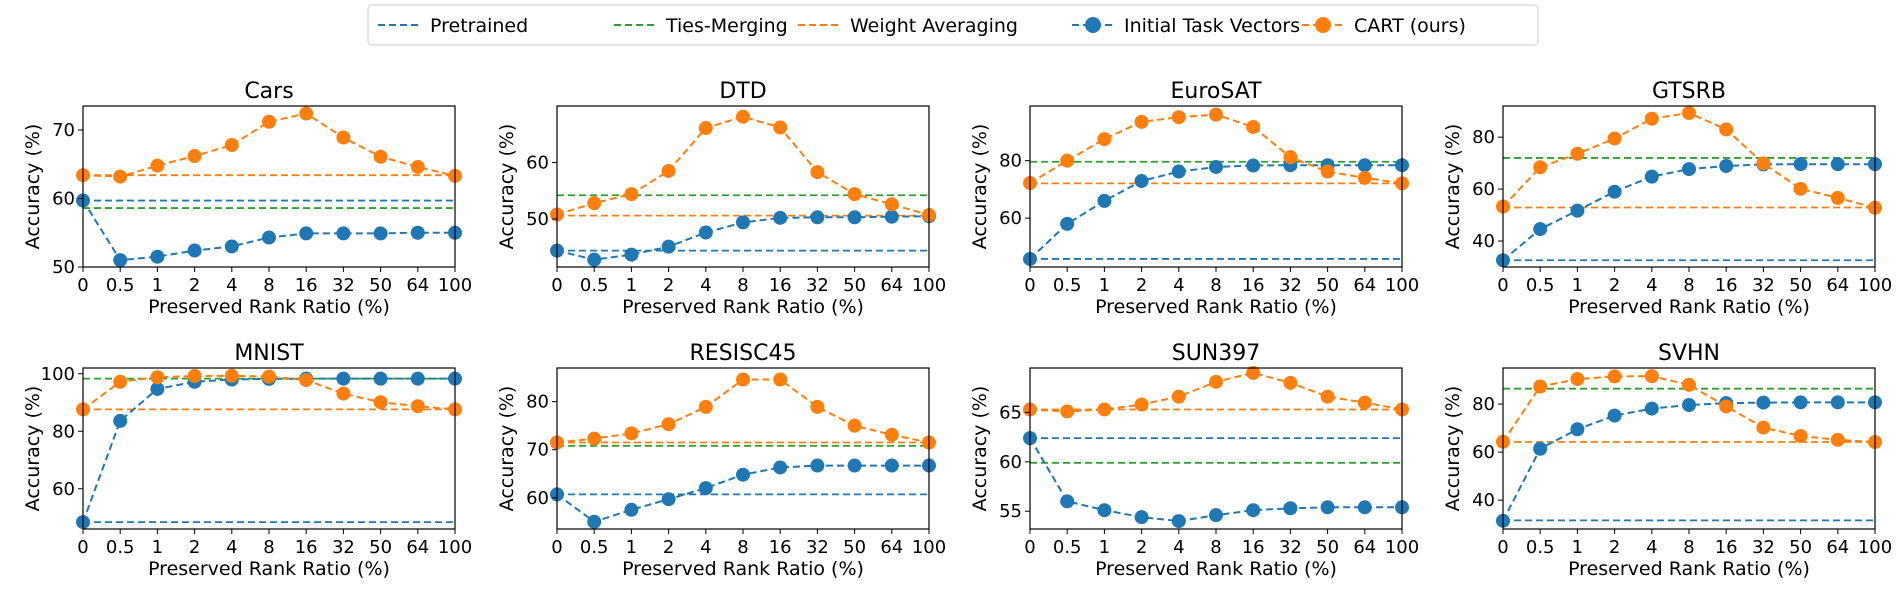 The height and width of the screenshot is (596, 1903). What do you see at coordinates (33, 187) in the screenshot?
I see `y-axis-label: Accuracy (%)` at bounding box center [33, 187].